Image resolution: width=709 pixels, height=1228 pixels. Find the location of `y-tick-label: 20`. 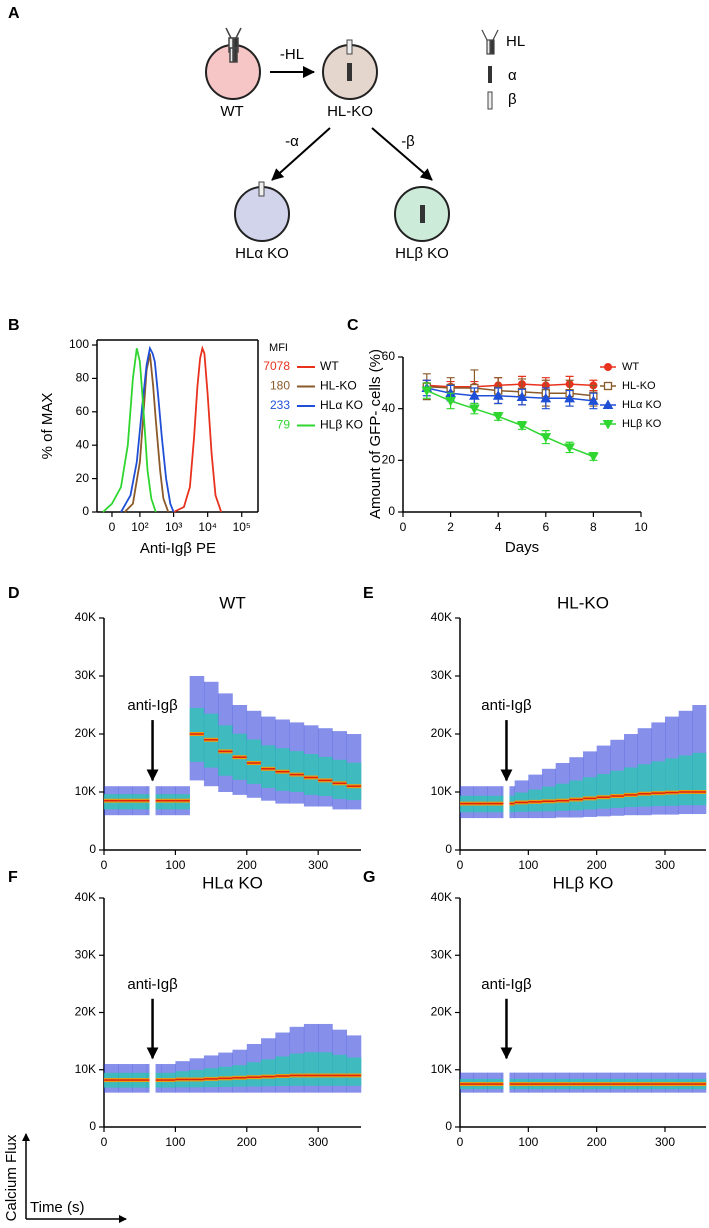

y-tick-label: 20 is located at coordinates (83, 478).